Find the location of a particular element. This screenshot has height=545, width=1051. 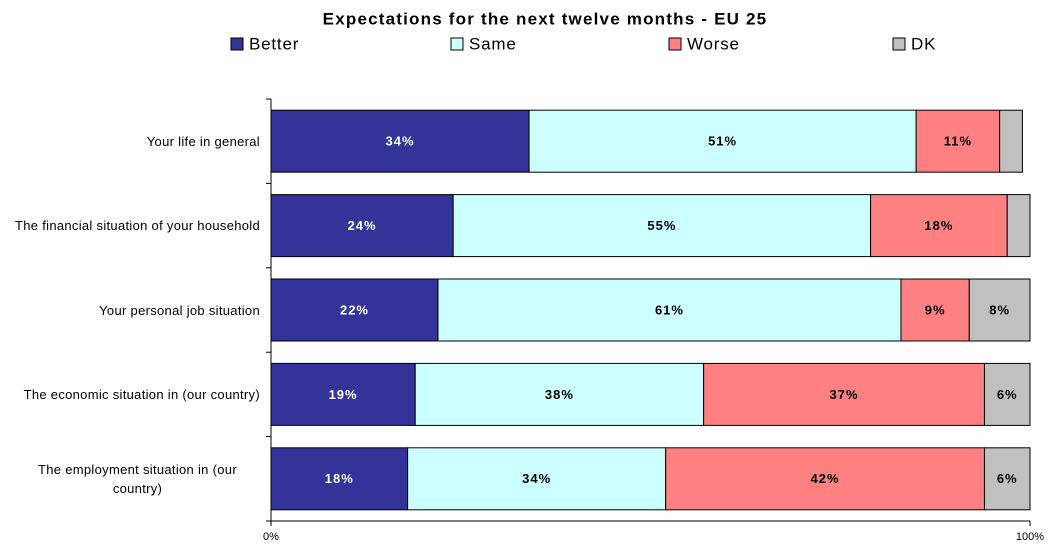

category-label: Your personal job situation is located at coordinates (179, 310).